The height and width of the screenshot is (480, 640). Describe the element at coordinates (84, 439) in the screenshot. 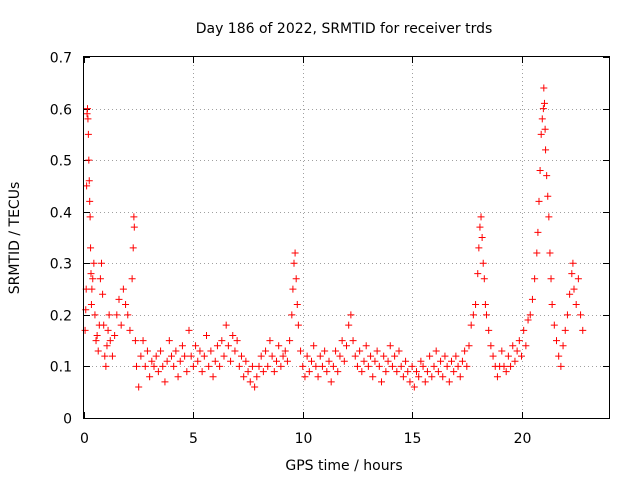

I see `x-tick-label: 0` at that location.